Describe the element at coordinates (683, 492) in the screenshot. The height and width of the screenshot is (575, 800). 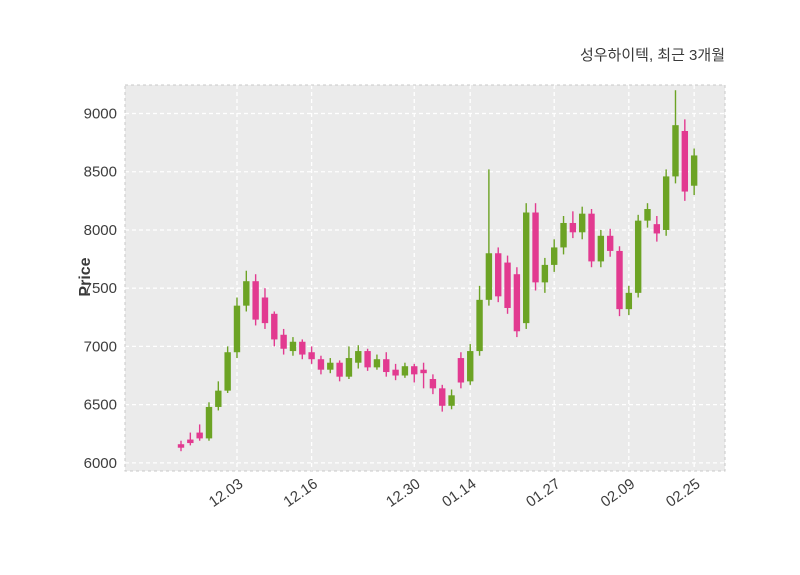
I see `x-tick-label: 02.25` at that location.